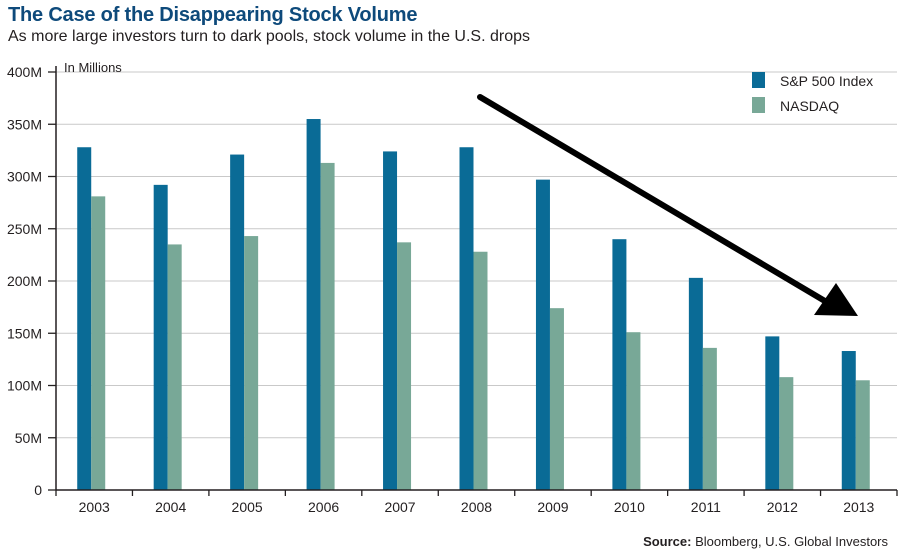  Describe the element at coordinates (782, 507) in the screenshot. I see `x-tick-label: 2012` at that location.